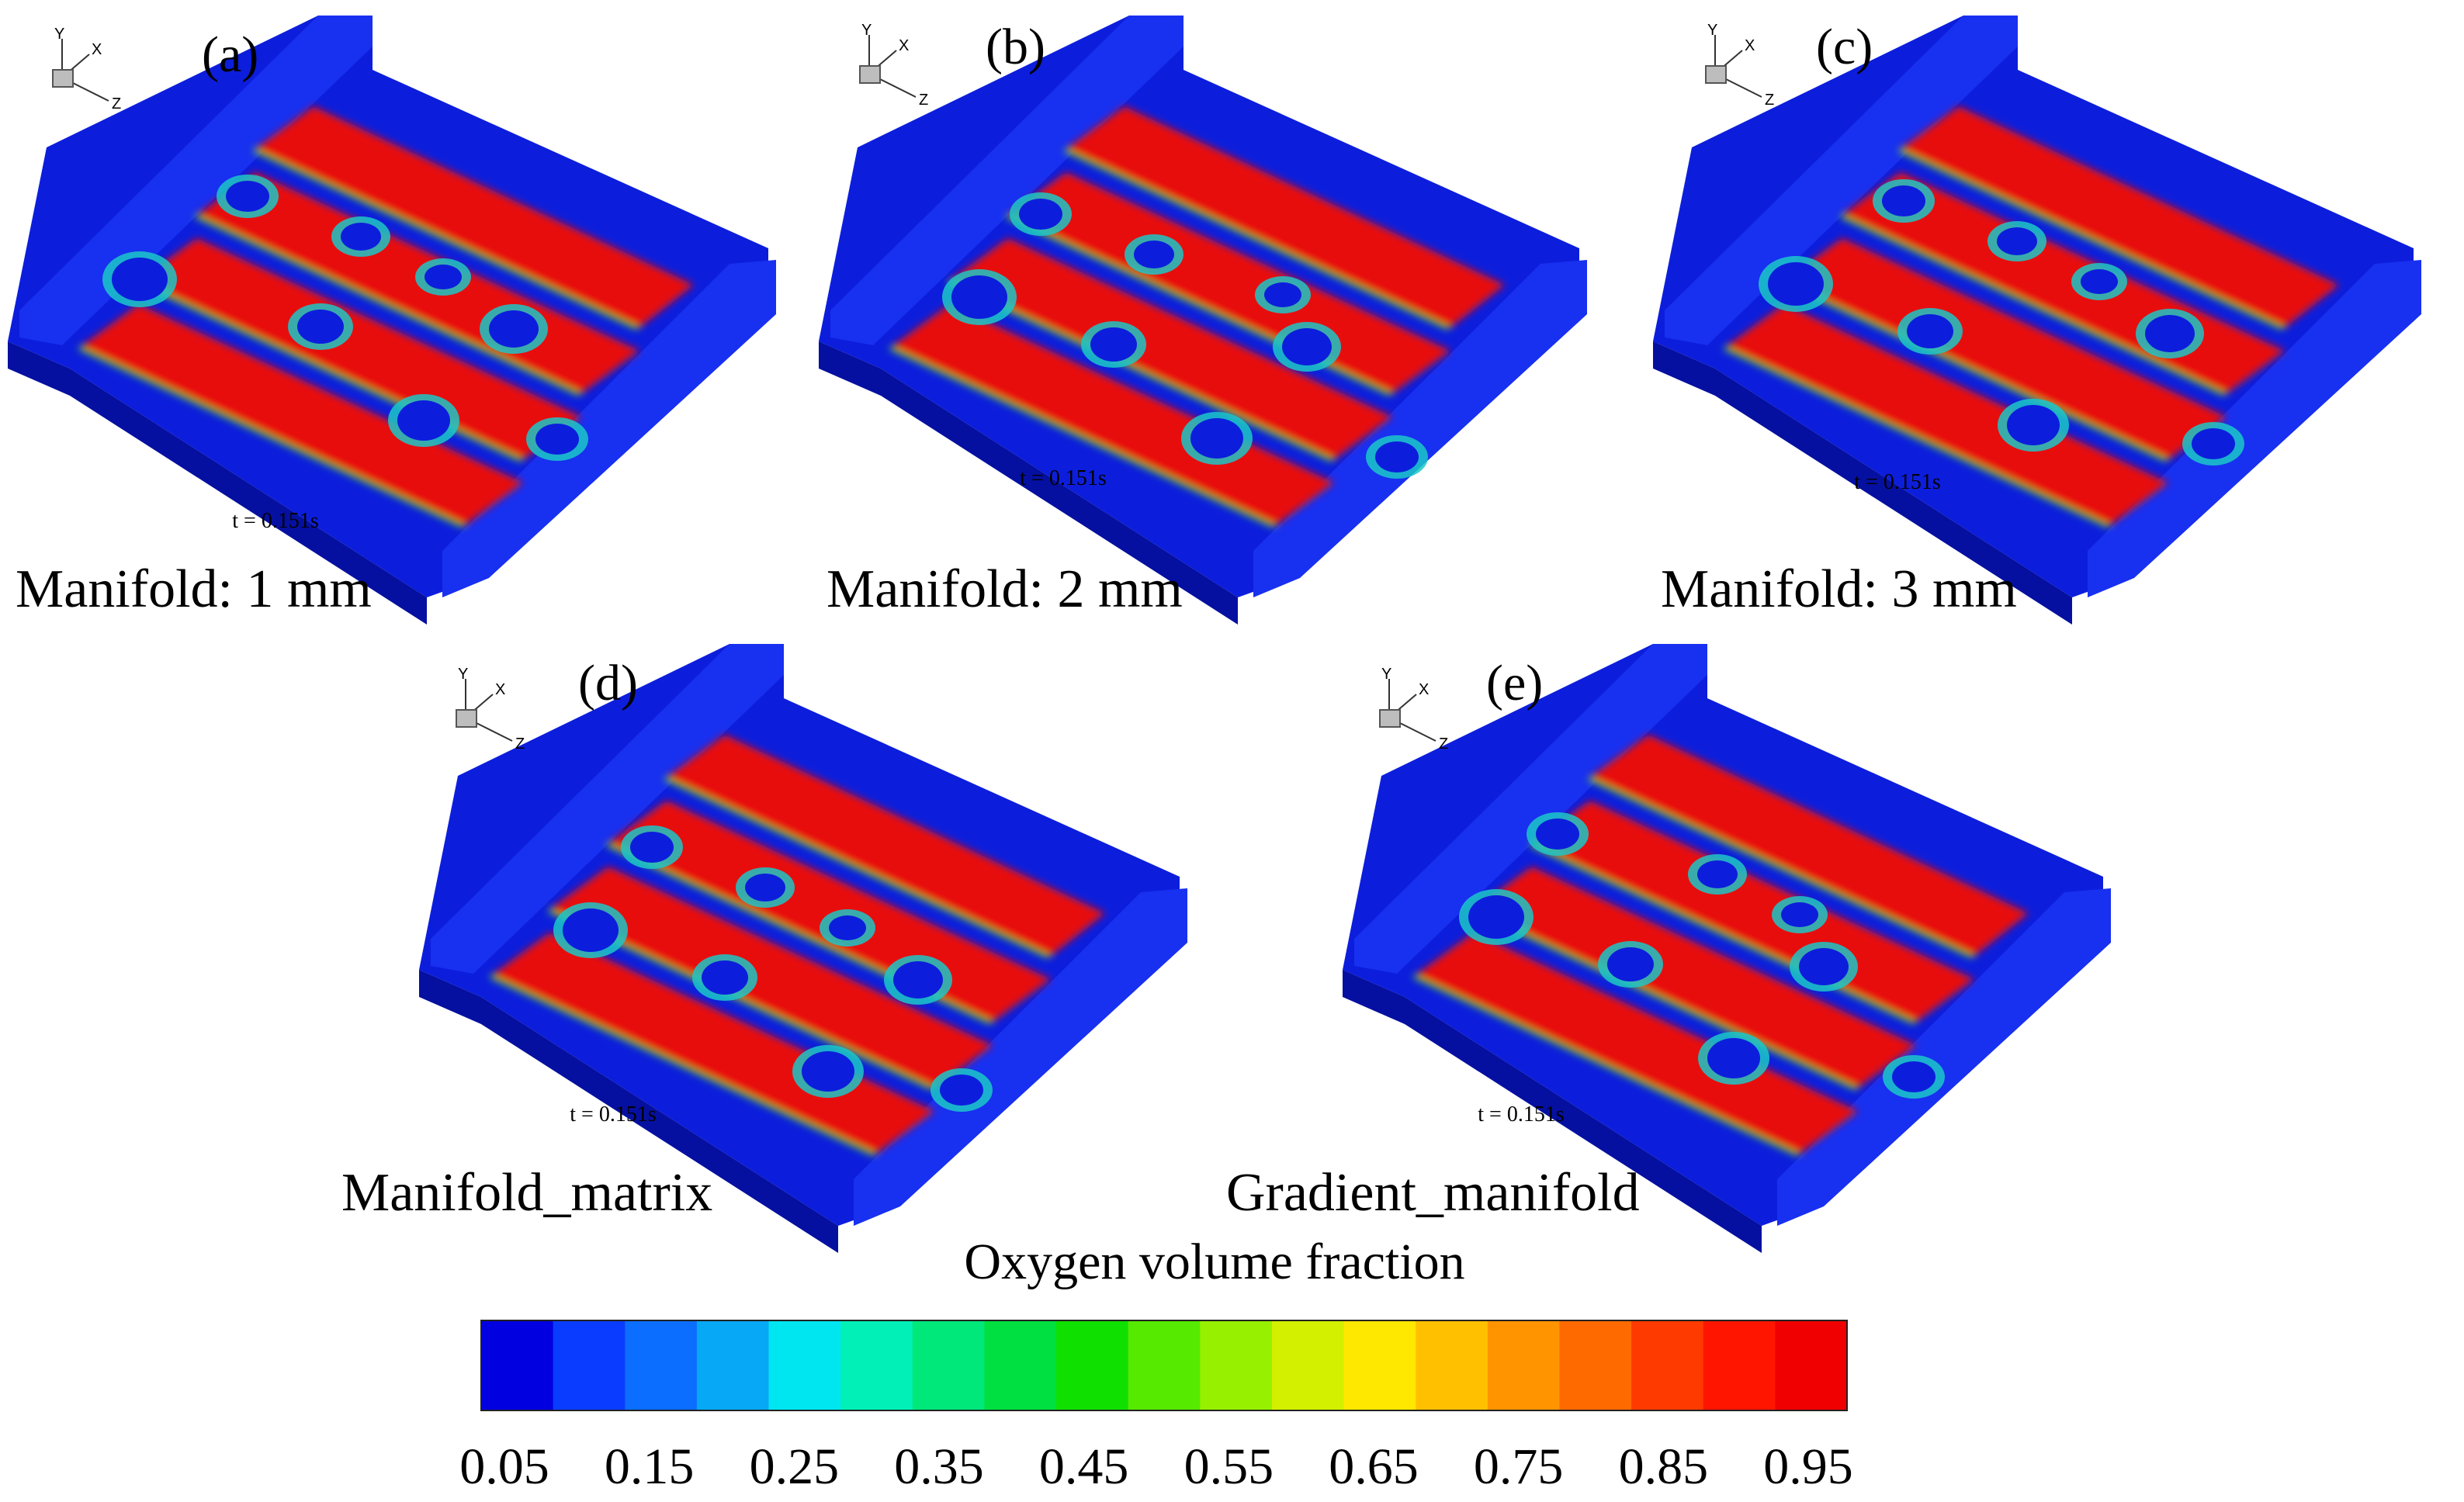 The height and width of the screenshot is (1502, 2464). Describe the element at coordinates (1005, 589) in the screenshot. I see `panel-caption: Manifold: 2 mm` at that location.